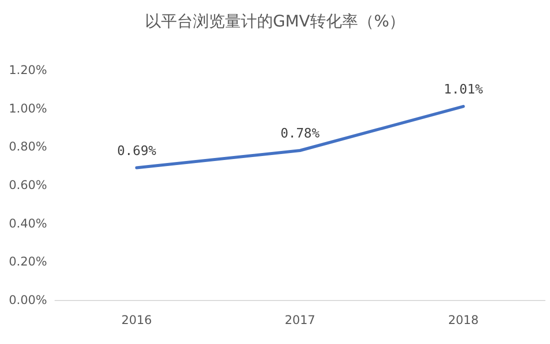 Image resolution: width=550 pixels, height=344 pixels. What do you see at coordinates (27, 223) in the screenshot?
I see `y-tick-label: 0.40%` at bounding box center [27, 223].